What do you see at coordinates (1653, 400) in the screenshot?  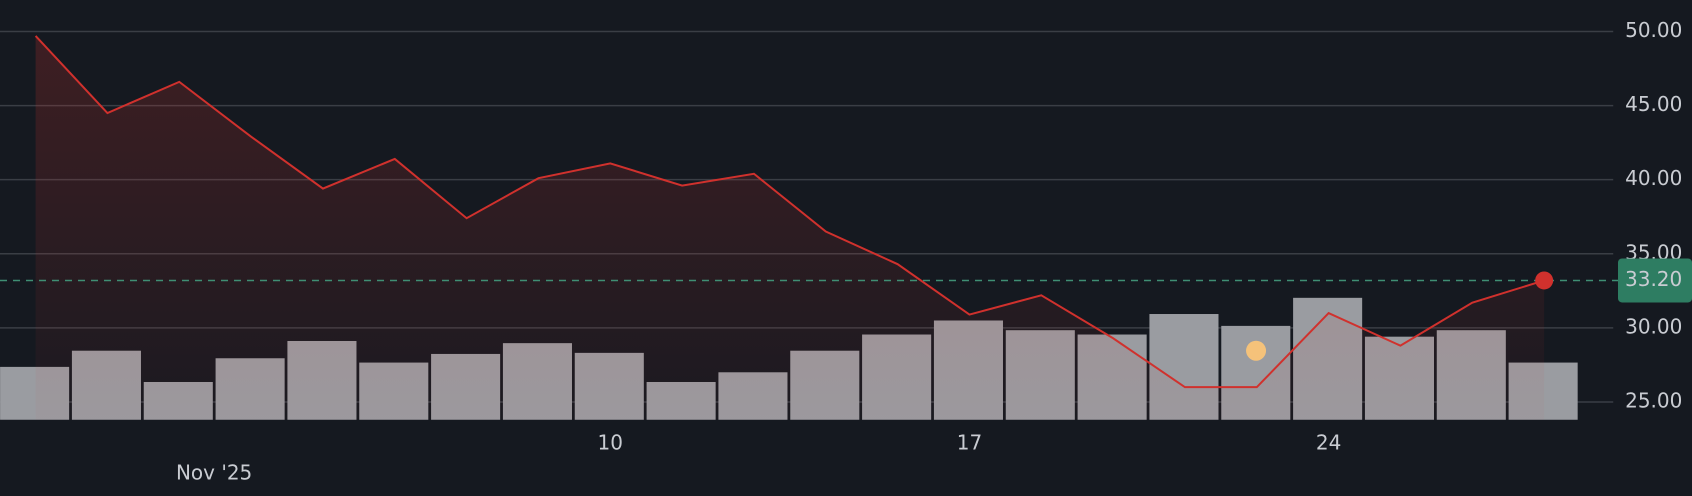 I see `y-tick-label: 25.00` at bounding box center [1653, 400].